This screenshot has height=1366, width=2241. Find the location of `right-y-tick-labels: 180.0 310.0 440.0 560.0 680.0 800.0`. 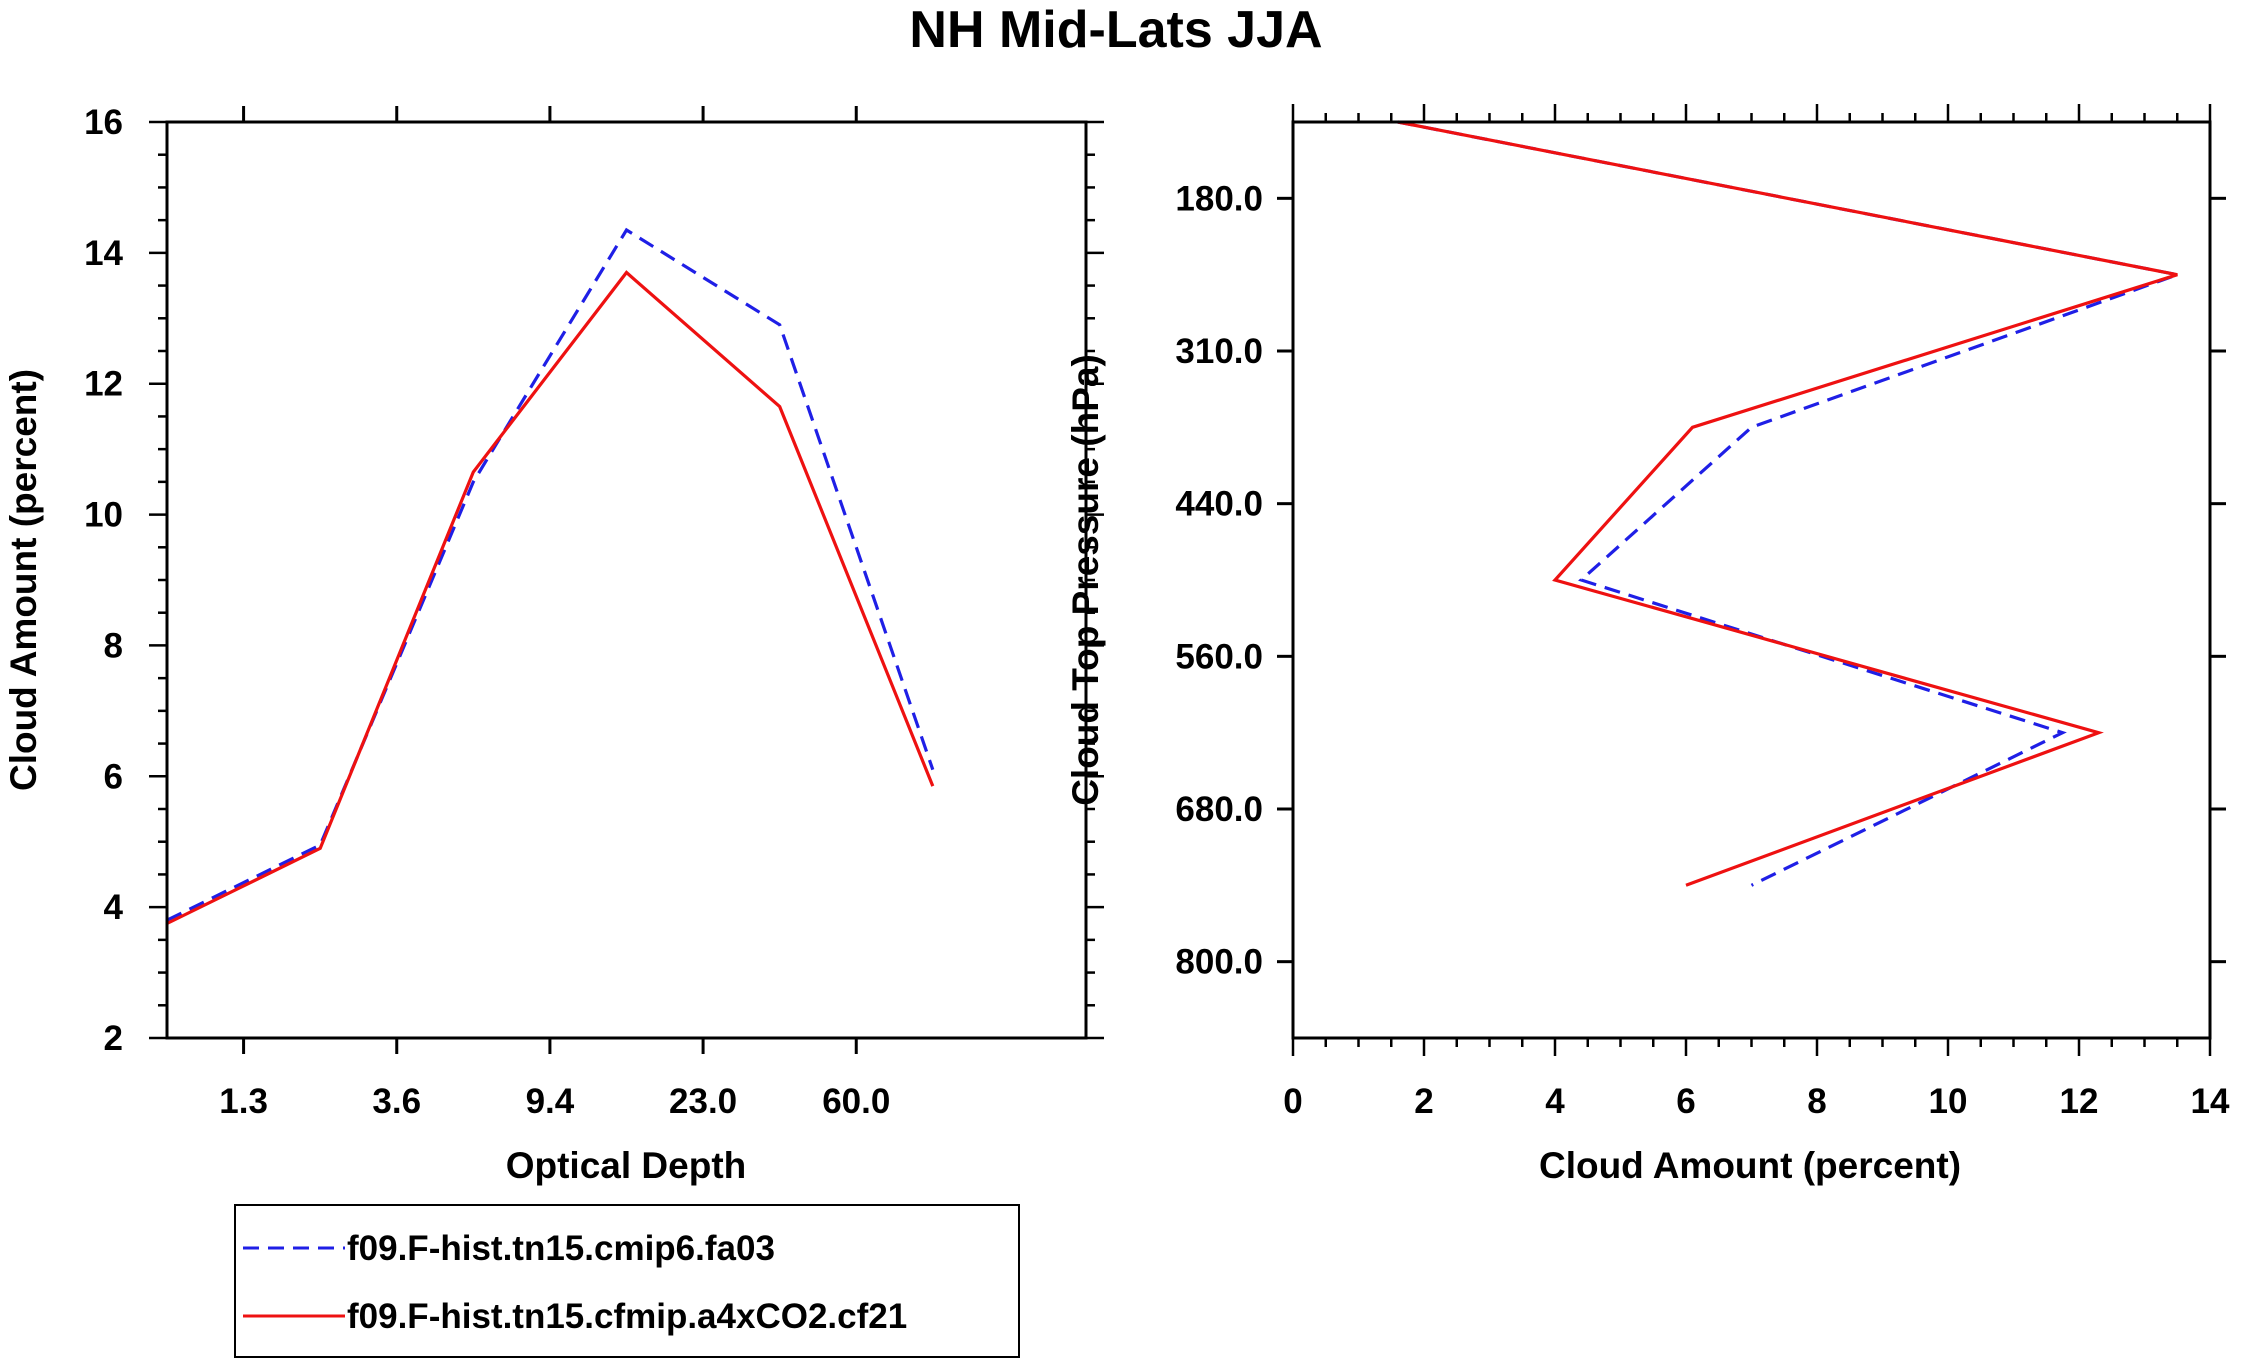

right-y-tick-labels: 180.0 310.0 440.0 560.0 680.0 800.0 is located at coordinates (1219, 580).